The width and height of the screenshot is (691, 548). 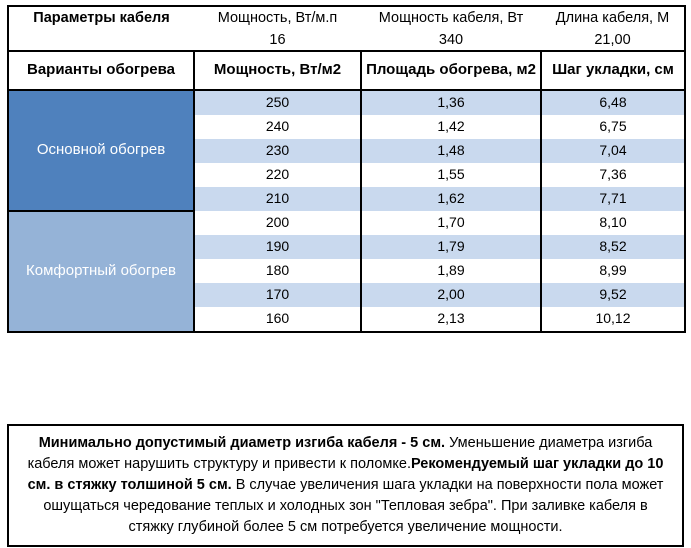 What do you see at coordinates (613, 151) in the screenshot?
I see `cell-spacing: 7,04` at bounding box center [613, 151].